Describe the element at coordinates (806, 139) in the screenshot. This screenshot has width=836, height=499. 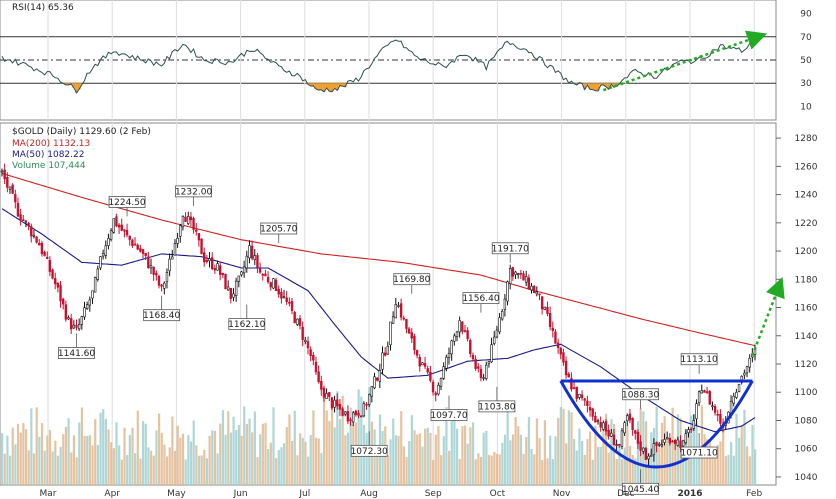
I see `price-tick-label: 1280` at that location.